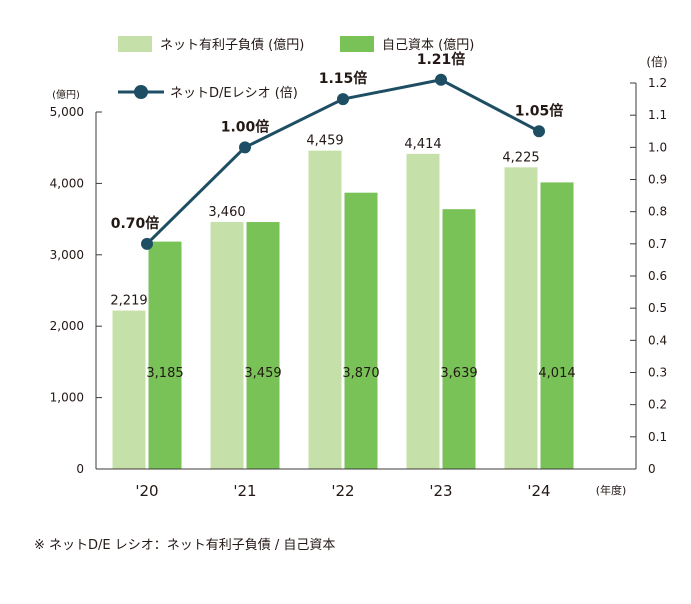 The width and height of the screenshot is (691, 604). What do you see at coordinates (342, 491) in the screenshot?
I see `x-tick-label-2: '22` at bounding box center [342, 491].